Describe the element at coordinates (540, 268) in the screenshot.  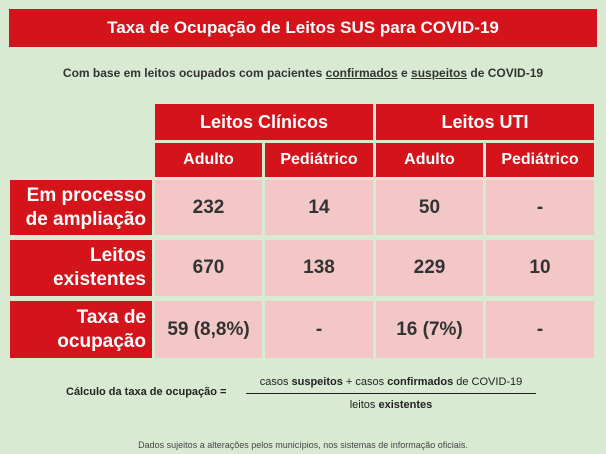
I see `table-cell: 10` at that location.